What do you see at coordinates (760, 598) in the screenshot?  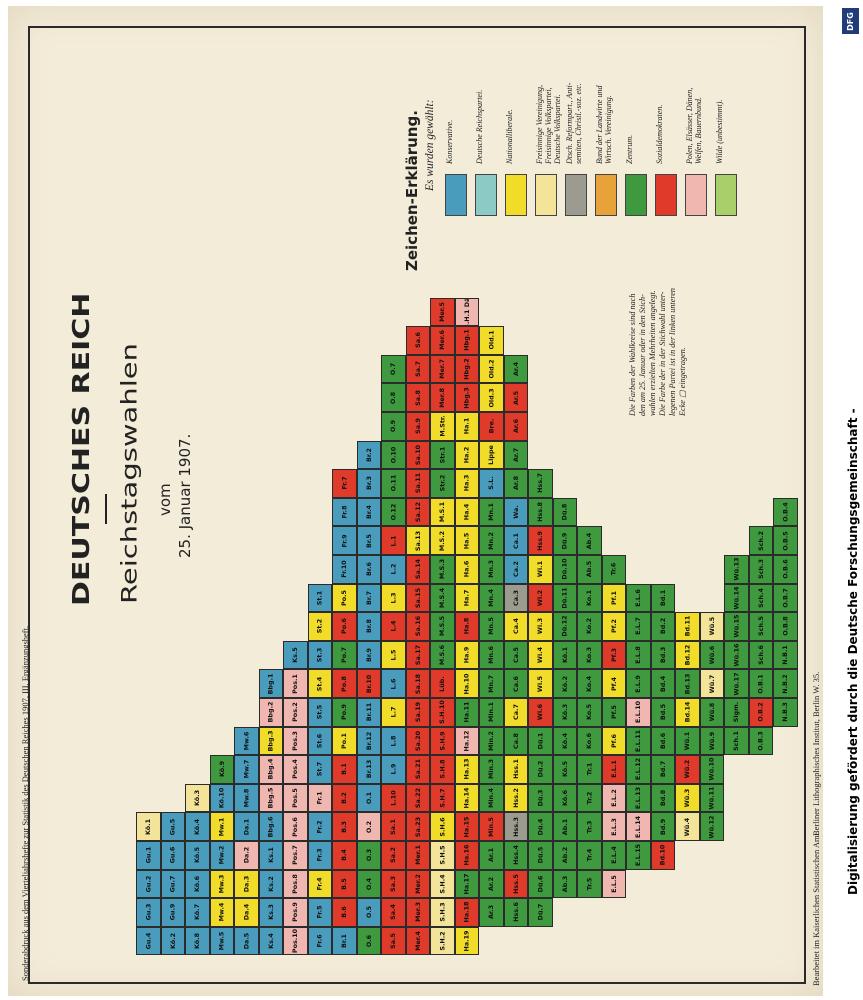 I see `constituency-cell: Sch.4` at bounding box center [760, 598].